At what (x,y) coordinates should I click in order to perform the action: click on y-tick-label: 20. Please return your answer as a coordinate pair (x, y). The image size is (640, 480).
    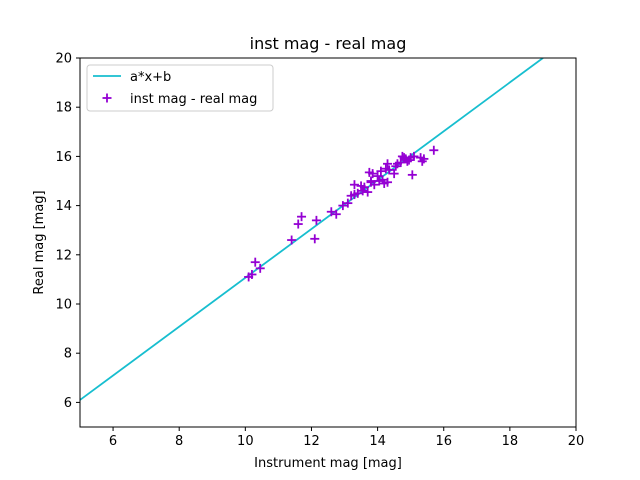
    Looking at the image, I should click on (63, 59).